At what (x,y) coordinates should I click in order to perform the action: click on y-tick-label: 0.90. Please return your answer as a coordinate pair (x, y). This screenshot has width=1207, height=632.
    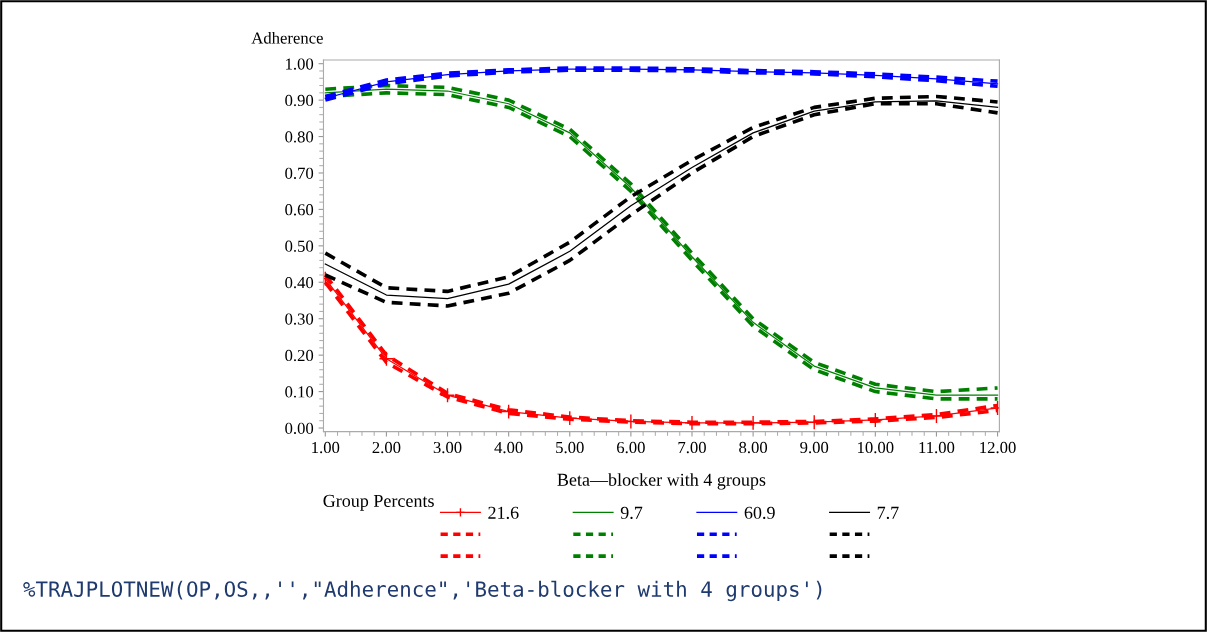
    Looking at the image, I should click on (299, 100).